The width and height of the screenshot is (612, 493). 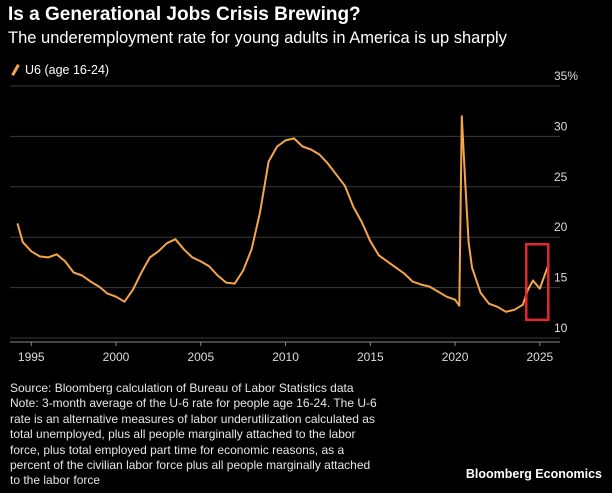 What do you see at coordinates (55, 480) in the screenshot?
I see `footnote-line: to the labor force` at bounding box center [55, 480].